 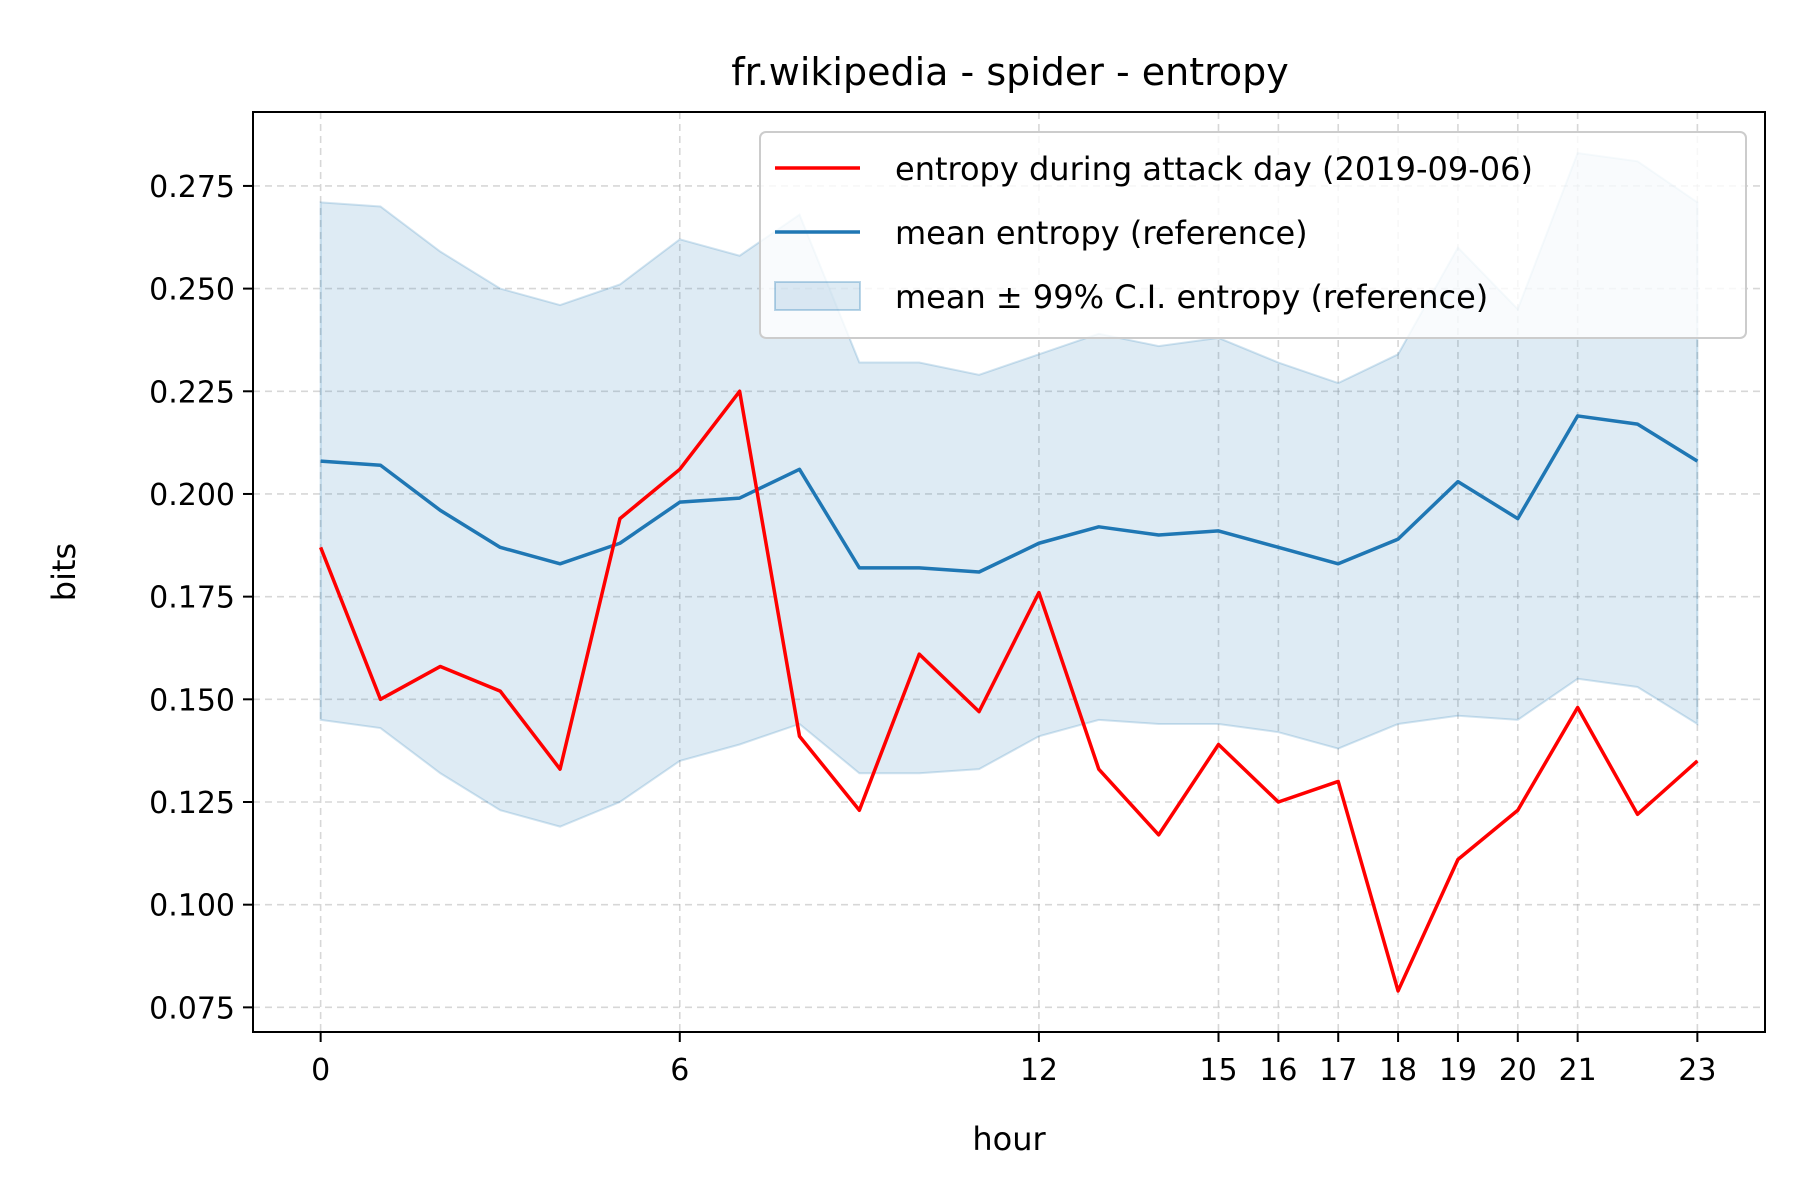 What do you see at coordinates (679, 1070) in the screenshot?
I see `x-tick-label: 6` at bounding box center [679, 1070].